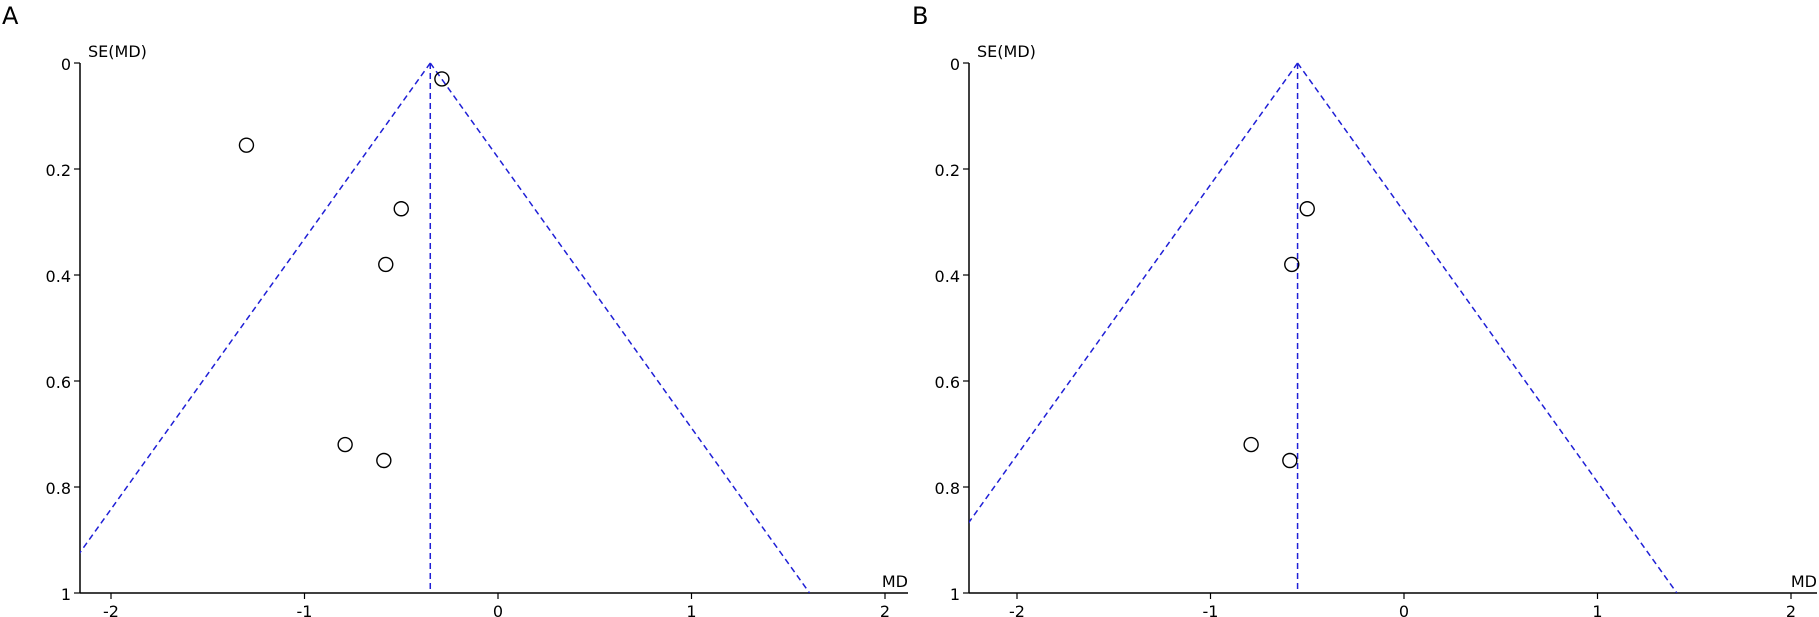  What do you see at coordinates (10, 16) in the screenshot?
I see `panel-label: A` at bounding box center [10, 16].